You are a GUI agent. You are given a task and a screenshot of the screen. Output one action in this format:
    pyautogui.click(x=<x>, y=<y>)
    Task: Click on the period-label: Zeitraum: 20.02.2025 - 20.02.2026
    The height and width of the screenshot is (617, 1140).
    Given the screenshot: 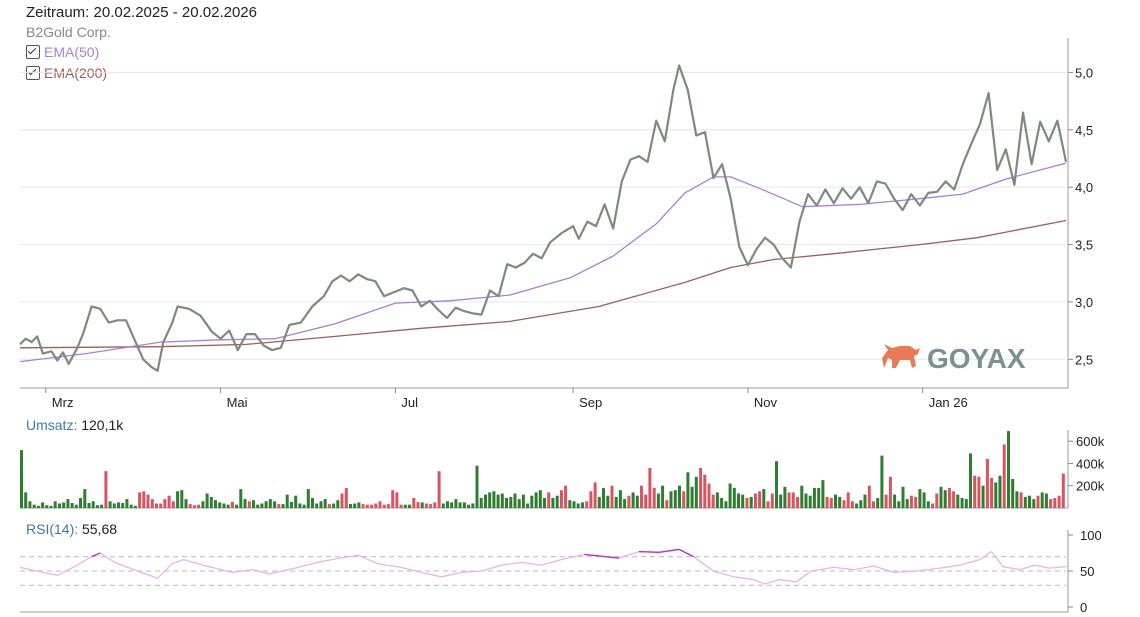 What is the action you would take?
    pyautogui.click(x=141, y=12)
    